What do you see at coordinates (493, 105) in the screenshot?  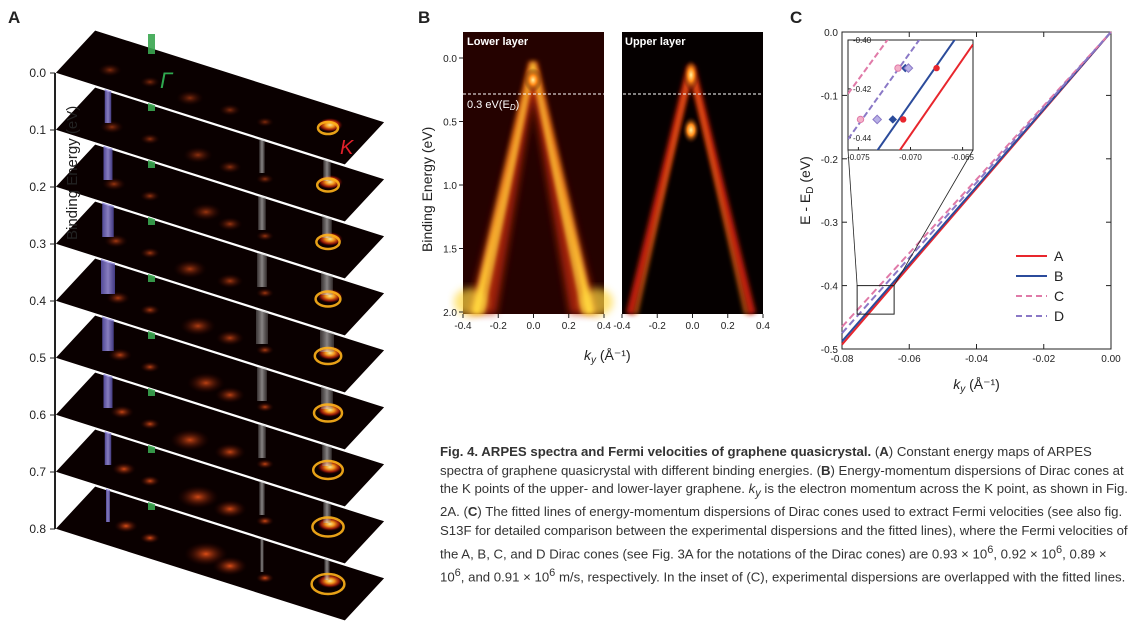 I see `dirac-energy-annotation: 0.3 eV(ED)` at bounding box center [493, 105].